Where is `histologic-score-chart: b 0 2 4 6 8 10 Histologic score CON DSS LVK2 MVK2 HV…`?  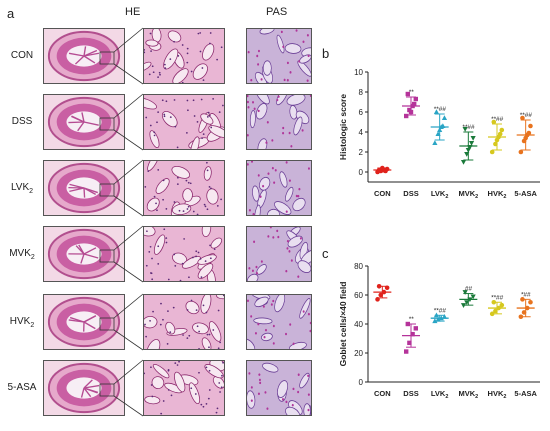
histologic-score-chart: b 0 2 4 6 8 10 Histologic score CON DSS LVK2 MVK2 HV… is located at coordinates (431, 123).